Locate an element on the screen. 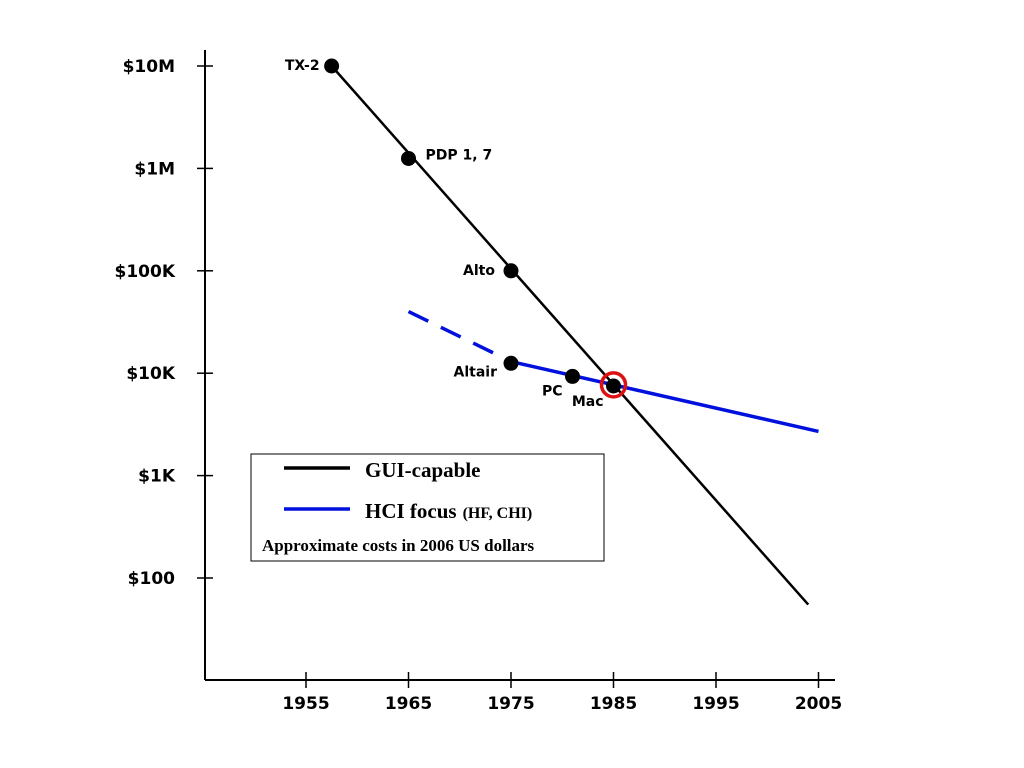  hci-line is located at coordinates (664, 396).